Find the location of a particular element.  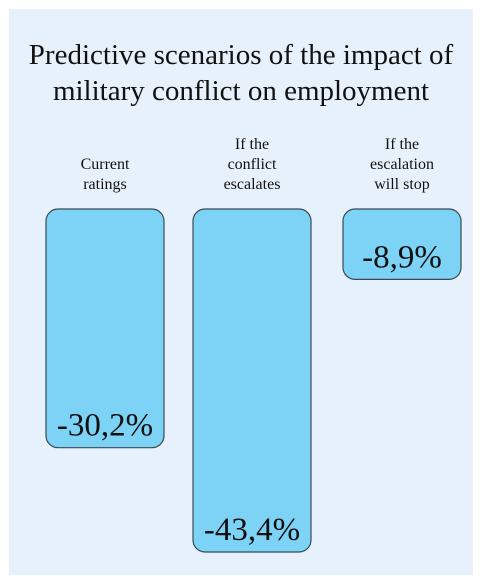

value-label-2: -43,4% is located at coordinates (252, 530).